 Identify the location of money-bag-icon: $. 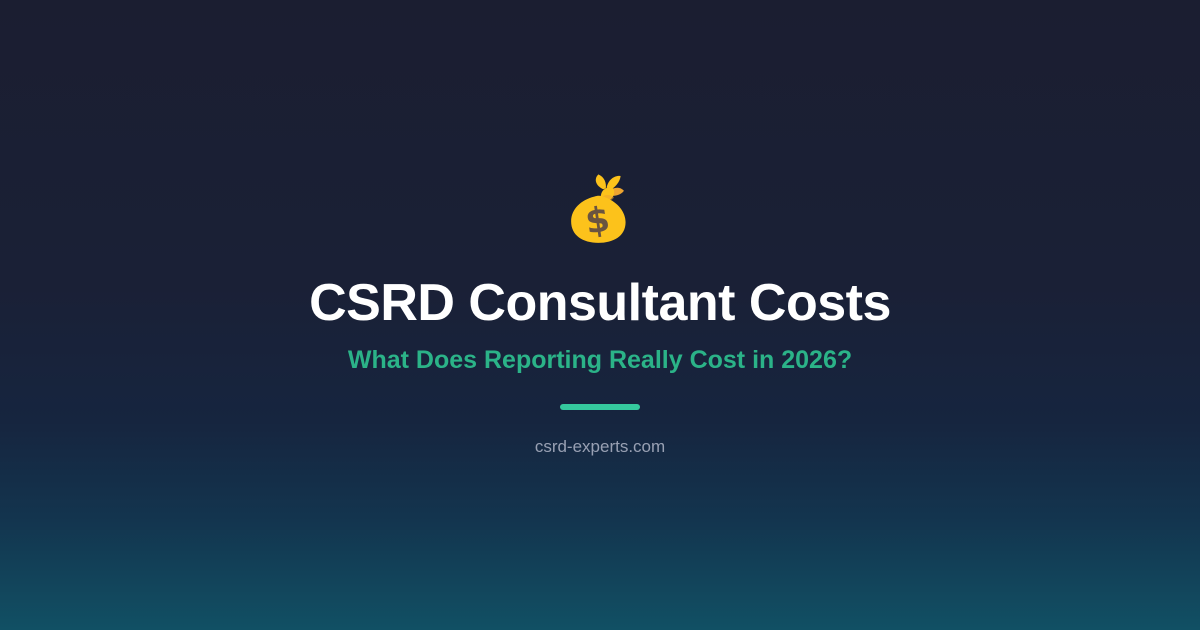
(598, 208).